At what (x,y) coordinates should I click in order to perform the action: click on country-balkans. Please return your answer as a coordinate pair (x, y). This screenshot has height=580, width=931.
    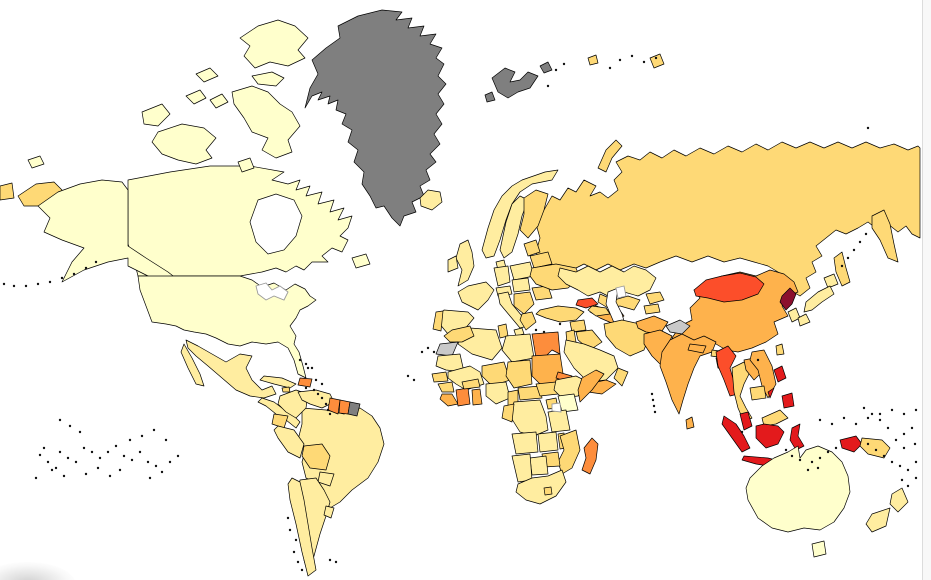
    Looking at the image, I should click on (524, 303).